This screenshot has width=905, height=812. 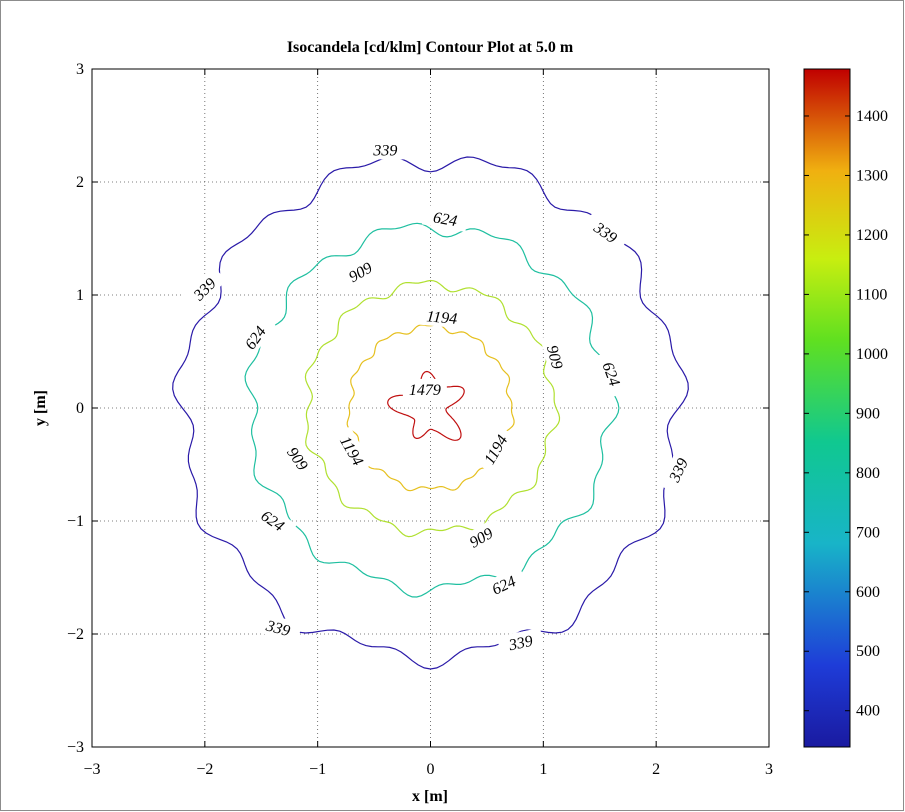 I want to click on y-axis-label: y [m], so click(x=40, y=408).